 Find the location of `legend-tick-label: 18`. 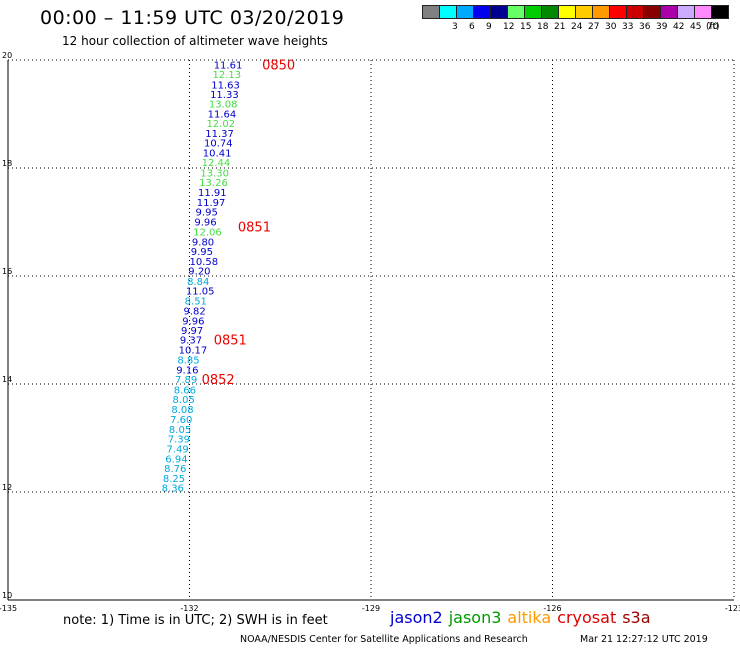

legend-tick-label: 18 is located at coordinates (543, 27).